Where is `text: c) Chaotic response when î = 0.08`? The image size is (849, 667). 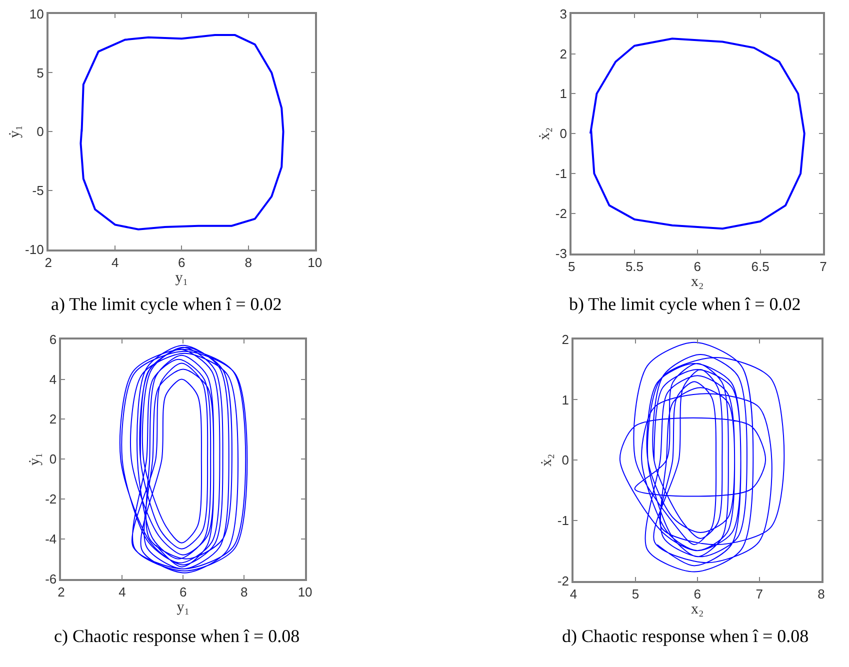
text: c) Chaotic response when î = 0.08 is located at coordinates (177, 636).